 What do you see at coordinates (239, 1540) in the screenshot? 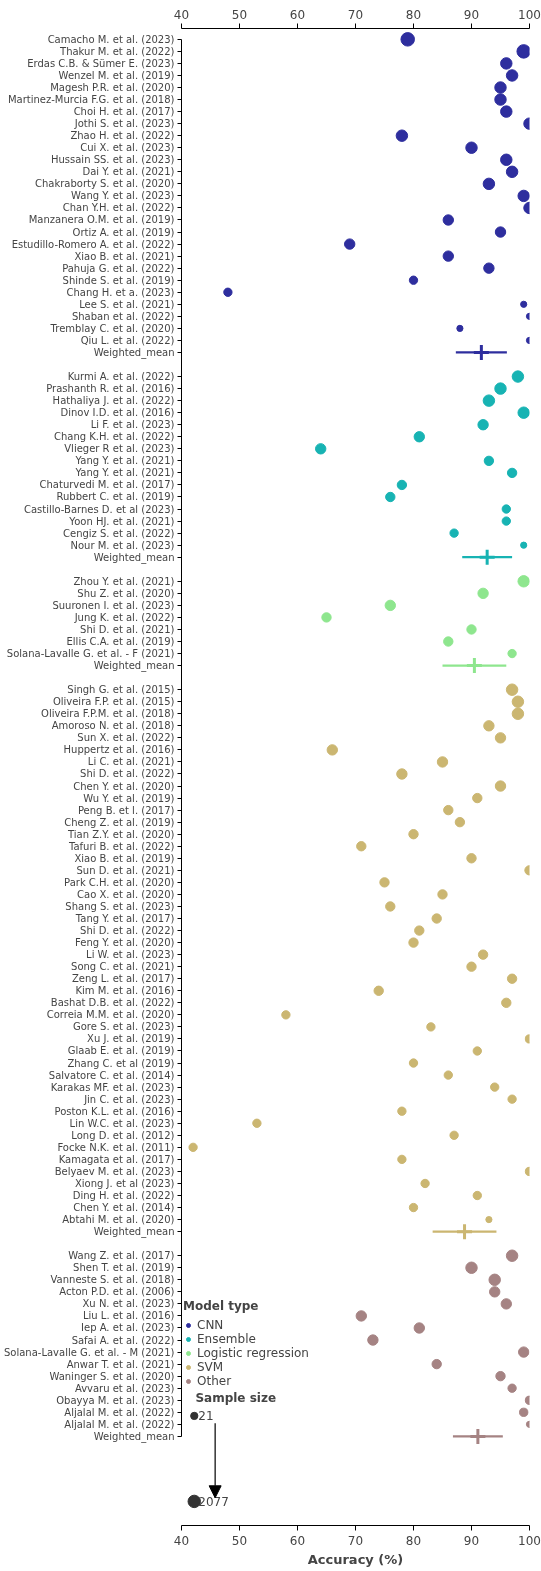
I see `x2-tick-label: 50` at bounding box center [239, 1540].